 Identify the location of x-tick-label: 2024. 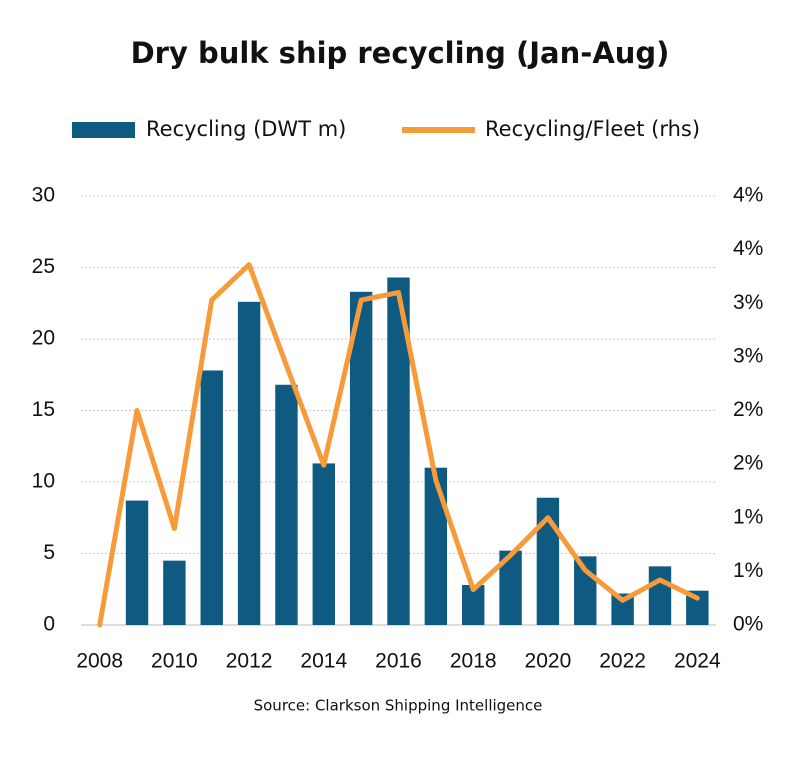
(697, 661).